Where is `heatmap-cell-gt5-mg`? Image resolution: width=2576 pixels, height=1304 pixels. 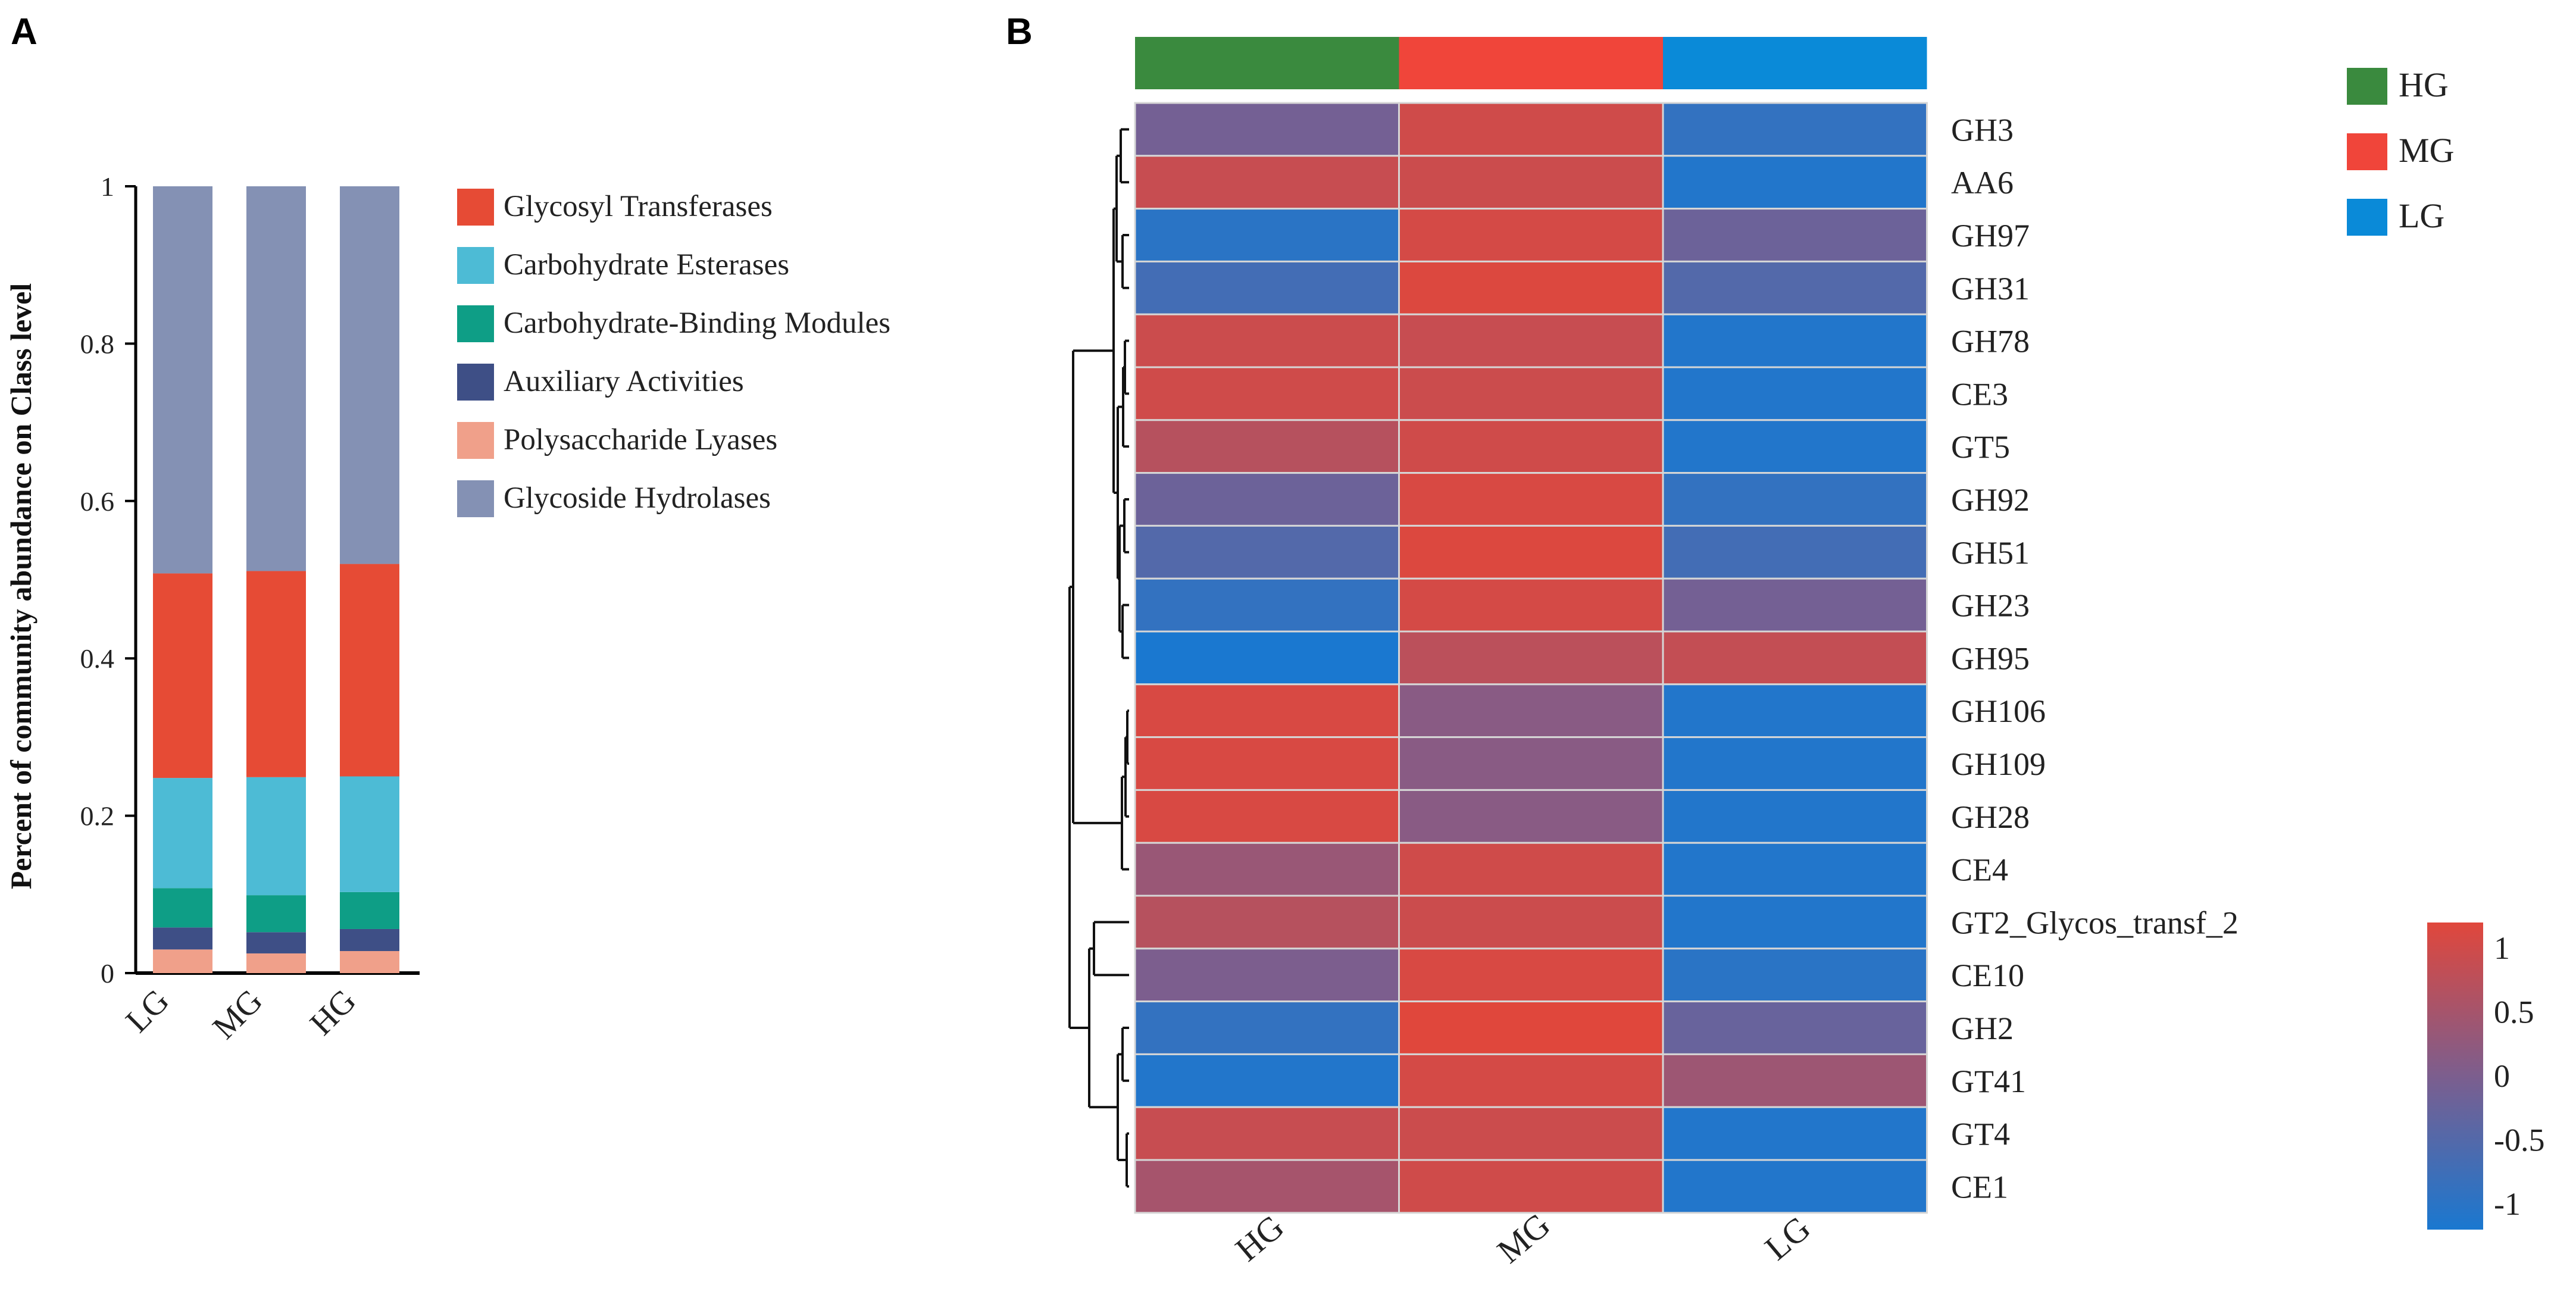 heatmap-cell-gt5-mg is located at coordinates (1531, 446).